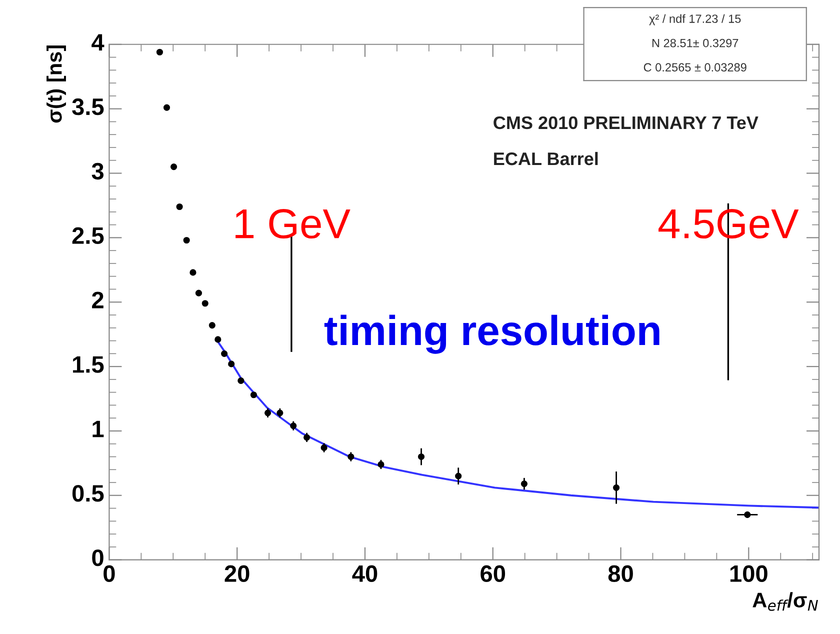  Describe the element at coordinates (365, 573) in the screenshot. I see `x-tick-label: 40` at that location.